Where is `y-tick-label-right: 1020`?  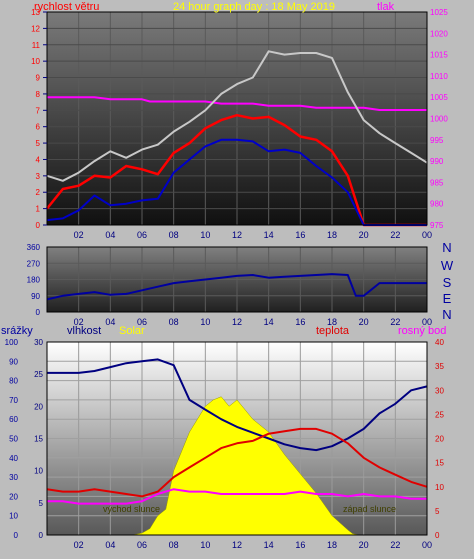 y-tick-label-right: 1020 is located at coordinates (439, 33).